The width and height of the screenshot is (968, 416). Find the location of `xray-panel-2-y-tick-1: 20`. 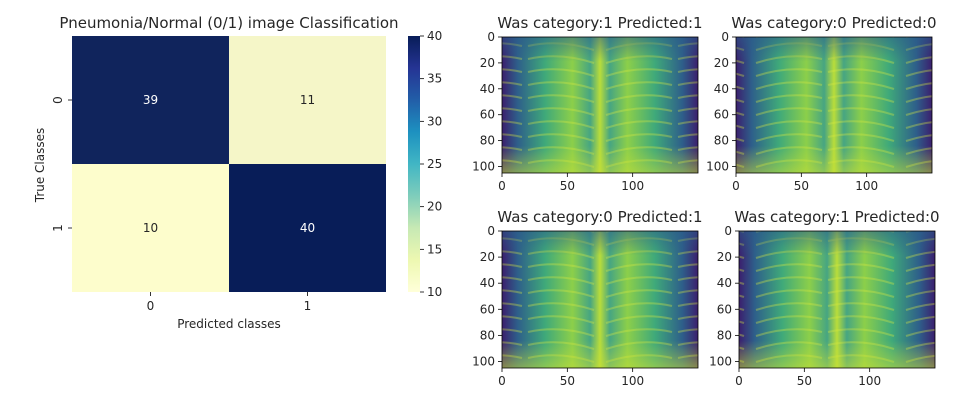

xray-panel-2-y-tick-1: 20 is located at coordinates (721, 63).